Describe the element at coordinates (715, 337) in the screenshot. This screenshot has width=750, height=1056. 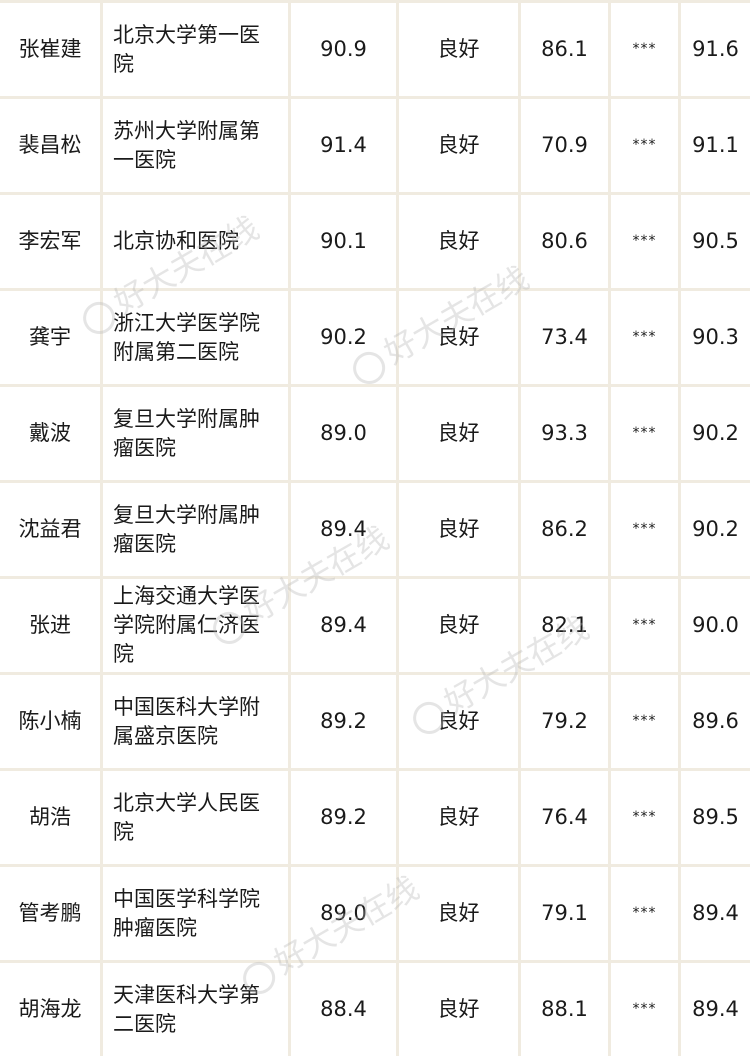
I see `total-score-cell: 90.3` at that location.